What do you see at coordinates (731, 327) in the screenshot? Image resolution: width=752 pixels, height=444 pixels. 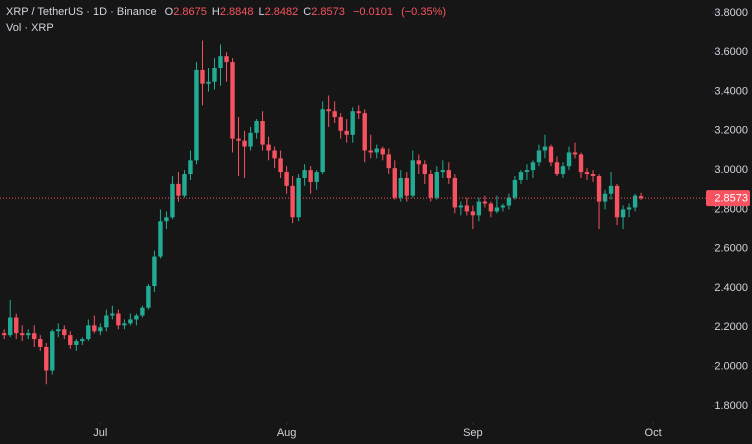 I see `y-tick-label: 2.2000` at bounding box center [731, 327].